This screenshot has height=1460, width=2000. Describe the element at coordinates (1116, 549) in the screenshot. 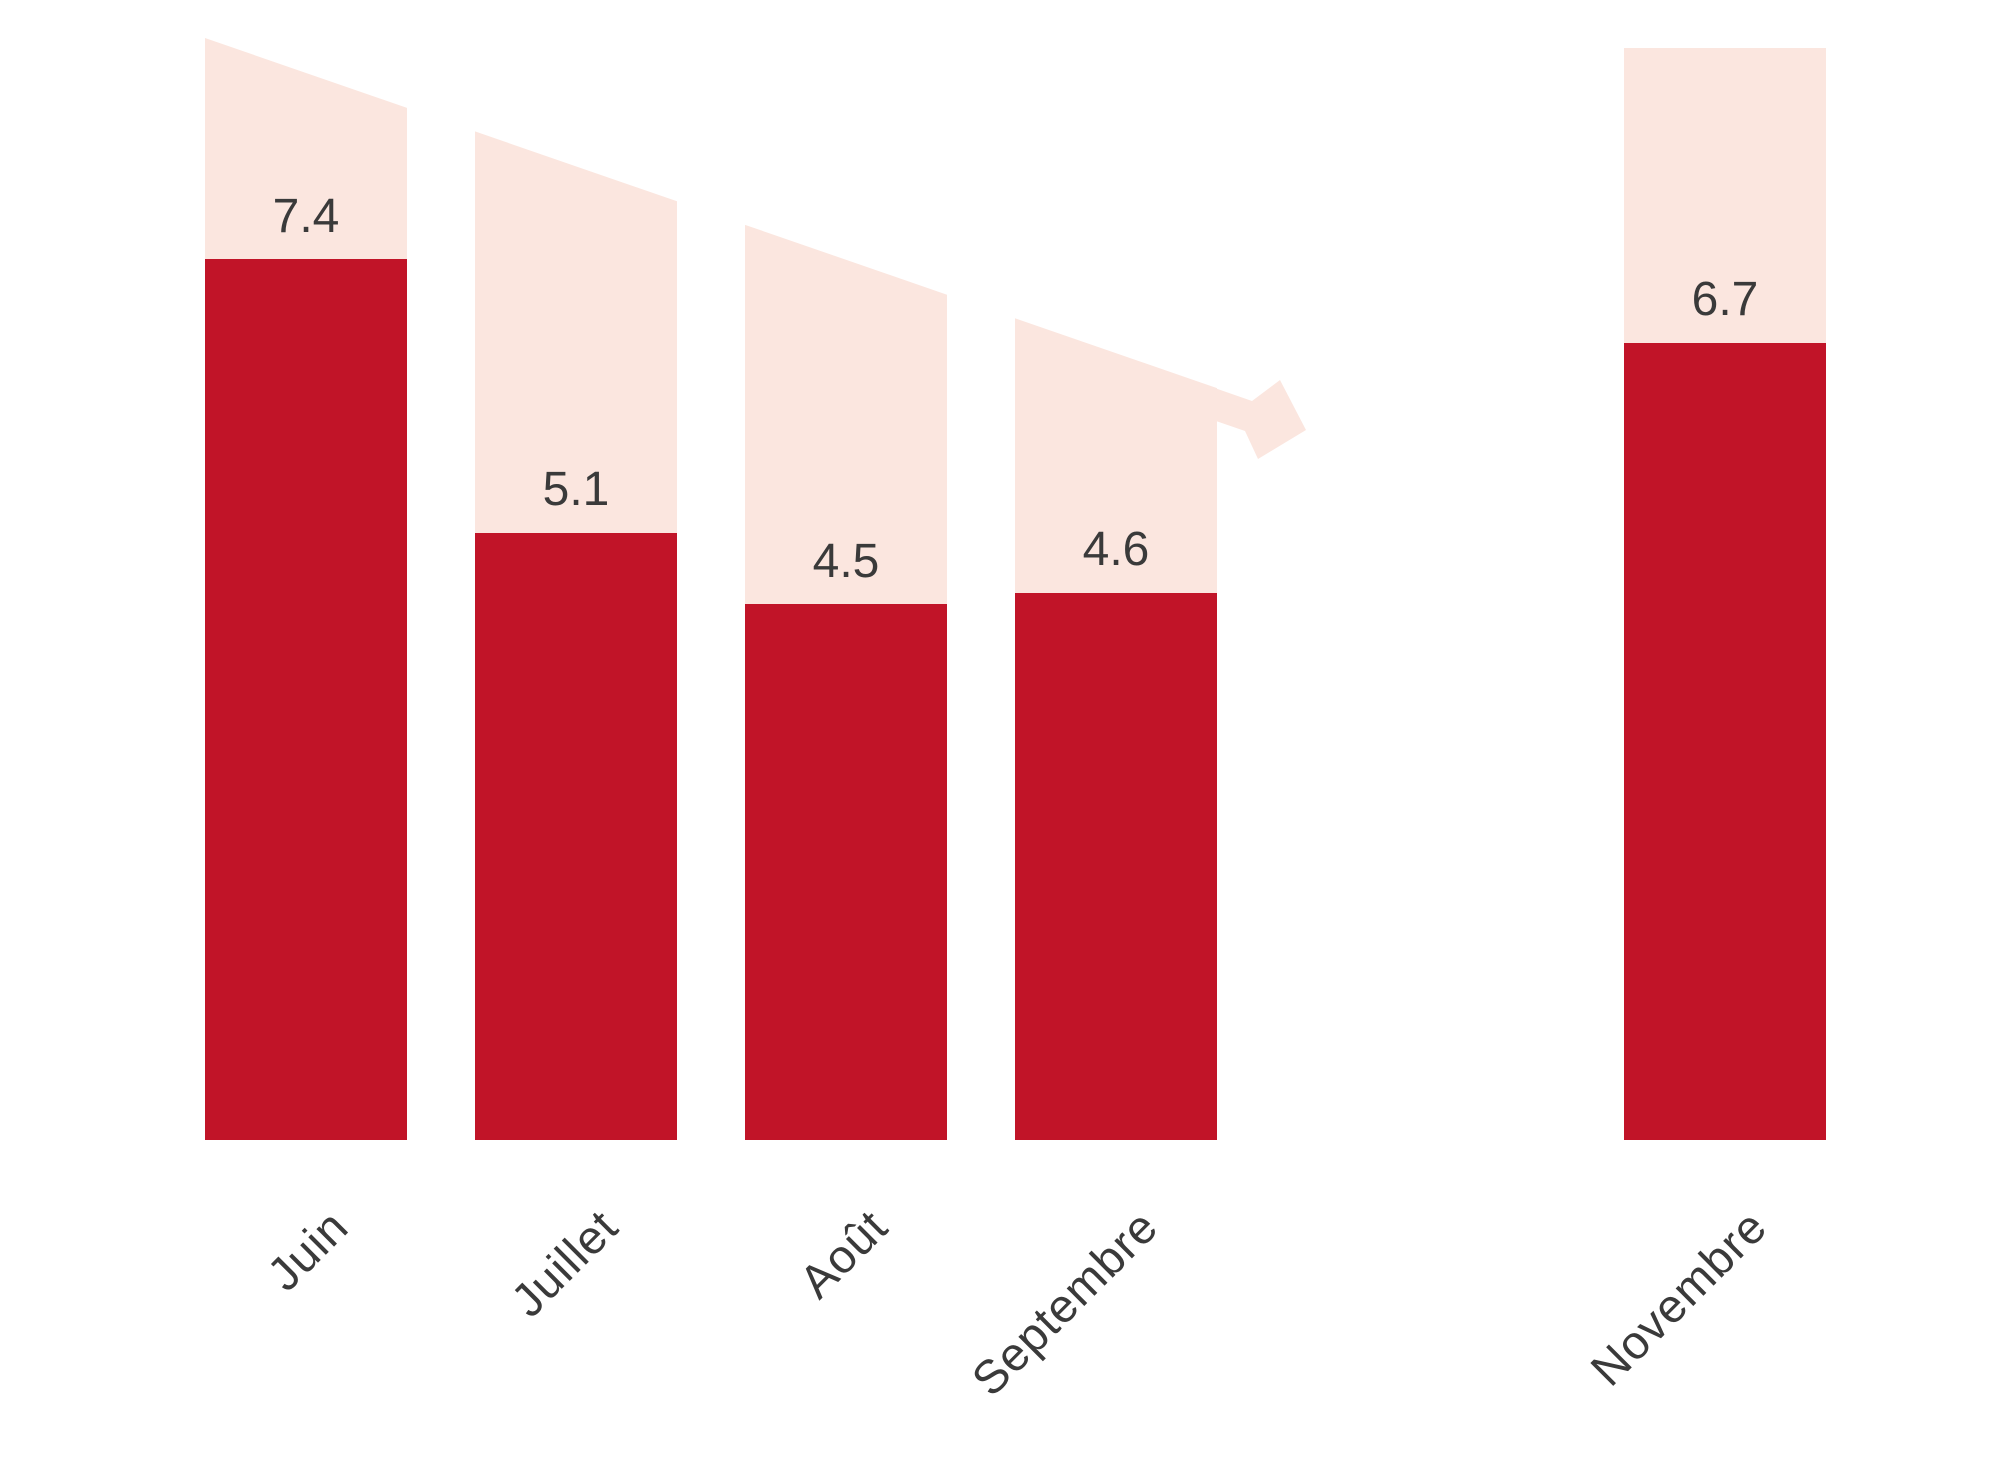

I see `bar-value-label-septembre: 4.6` at that location.